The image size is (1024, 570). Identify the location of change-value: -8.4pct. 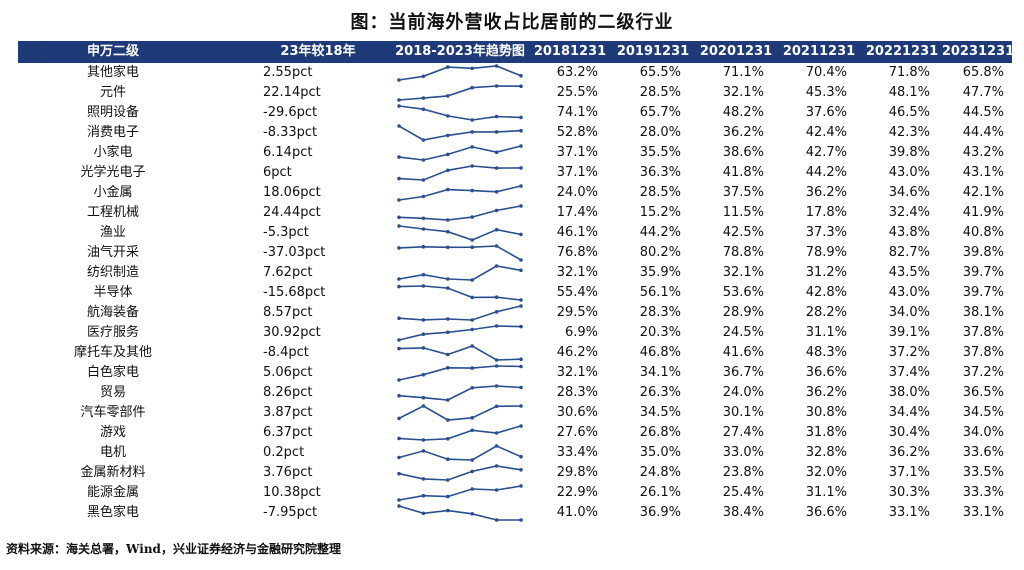
(286, 352).